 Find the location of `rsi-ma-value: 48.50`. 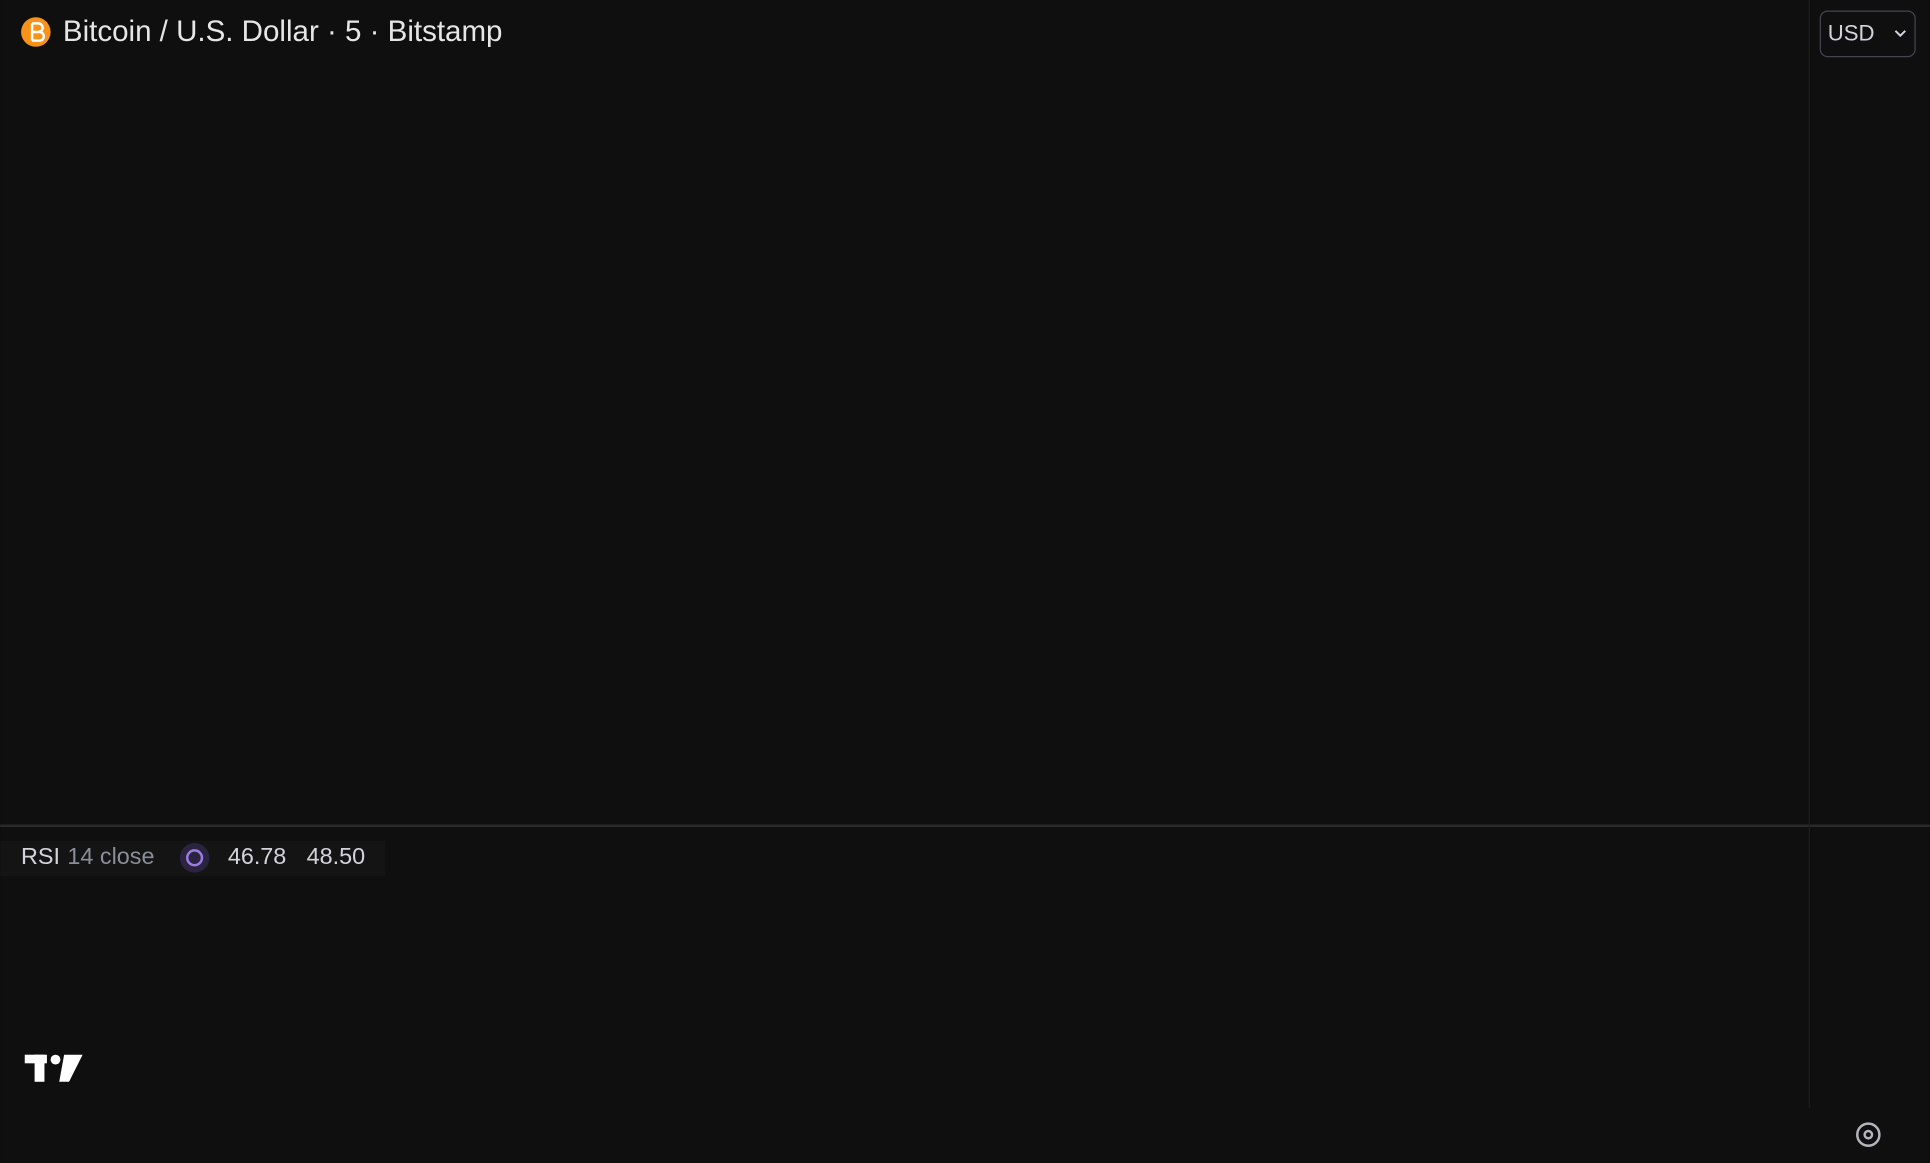

rsi-ma-value: 48.50 is located at coordinates (336, 856).